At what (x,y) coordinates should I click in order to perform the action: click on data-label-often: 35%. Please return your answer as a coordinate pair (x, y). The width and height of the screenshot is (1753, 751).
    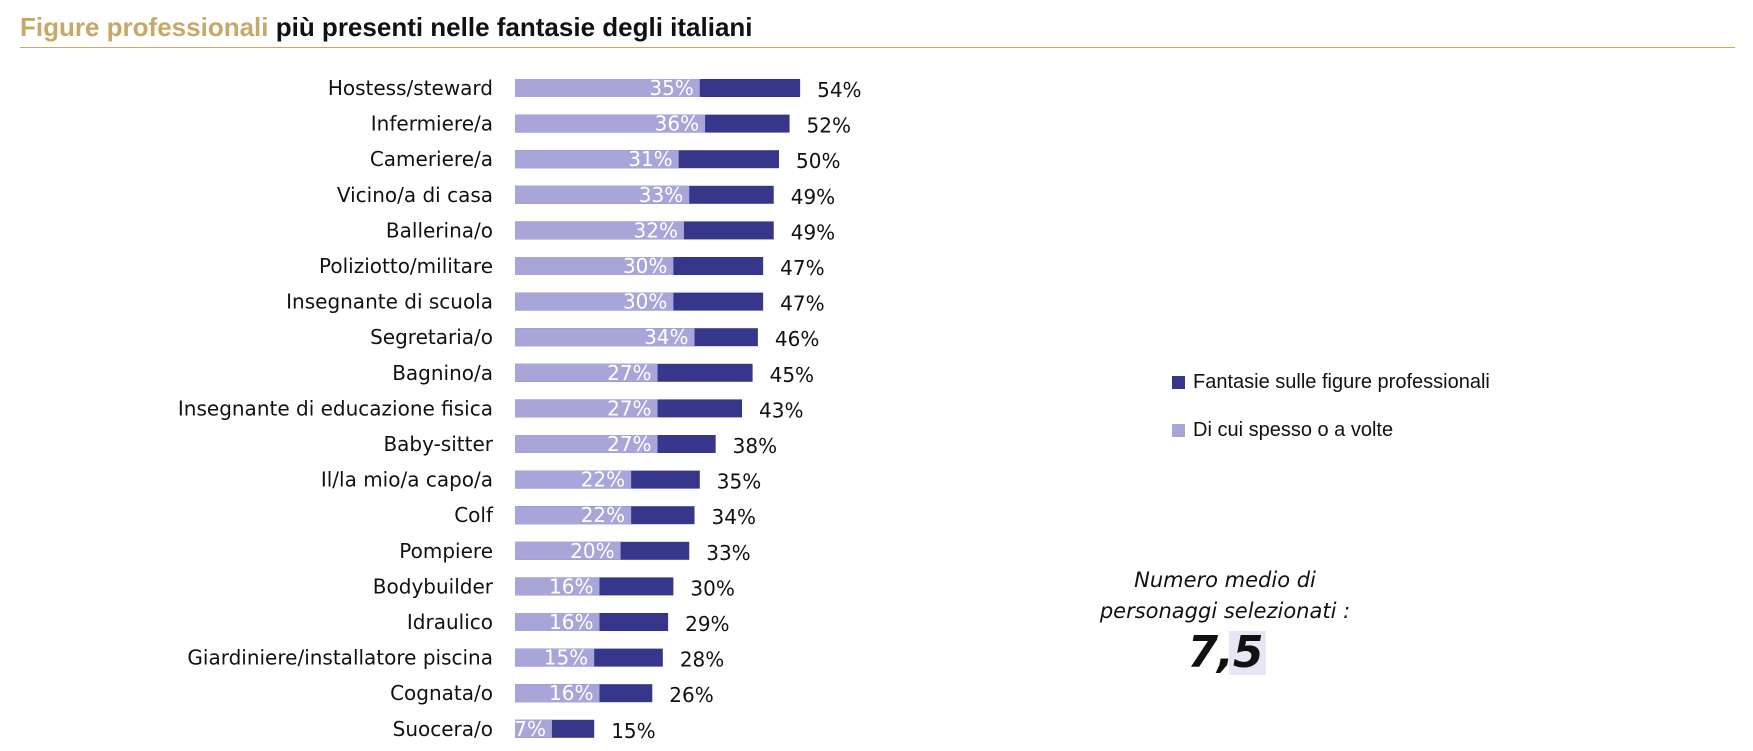
    Looking at the image, I should click on (671, 88).